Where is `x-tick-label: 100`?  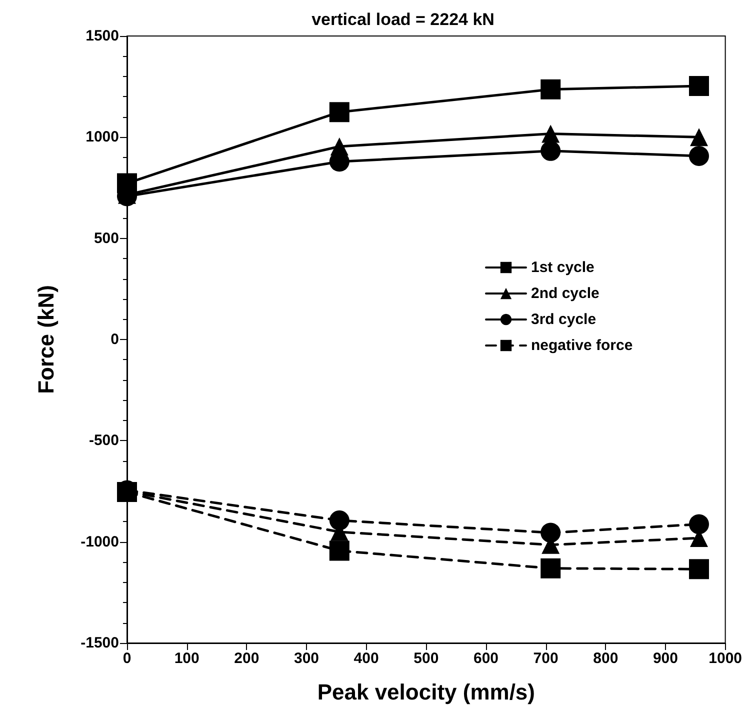
x-tick-label: 100 is located at coordinates (187, 658).